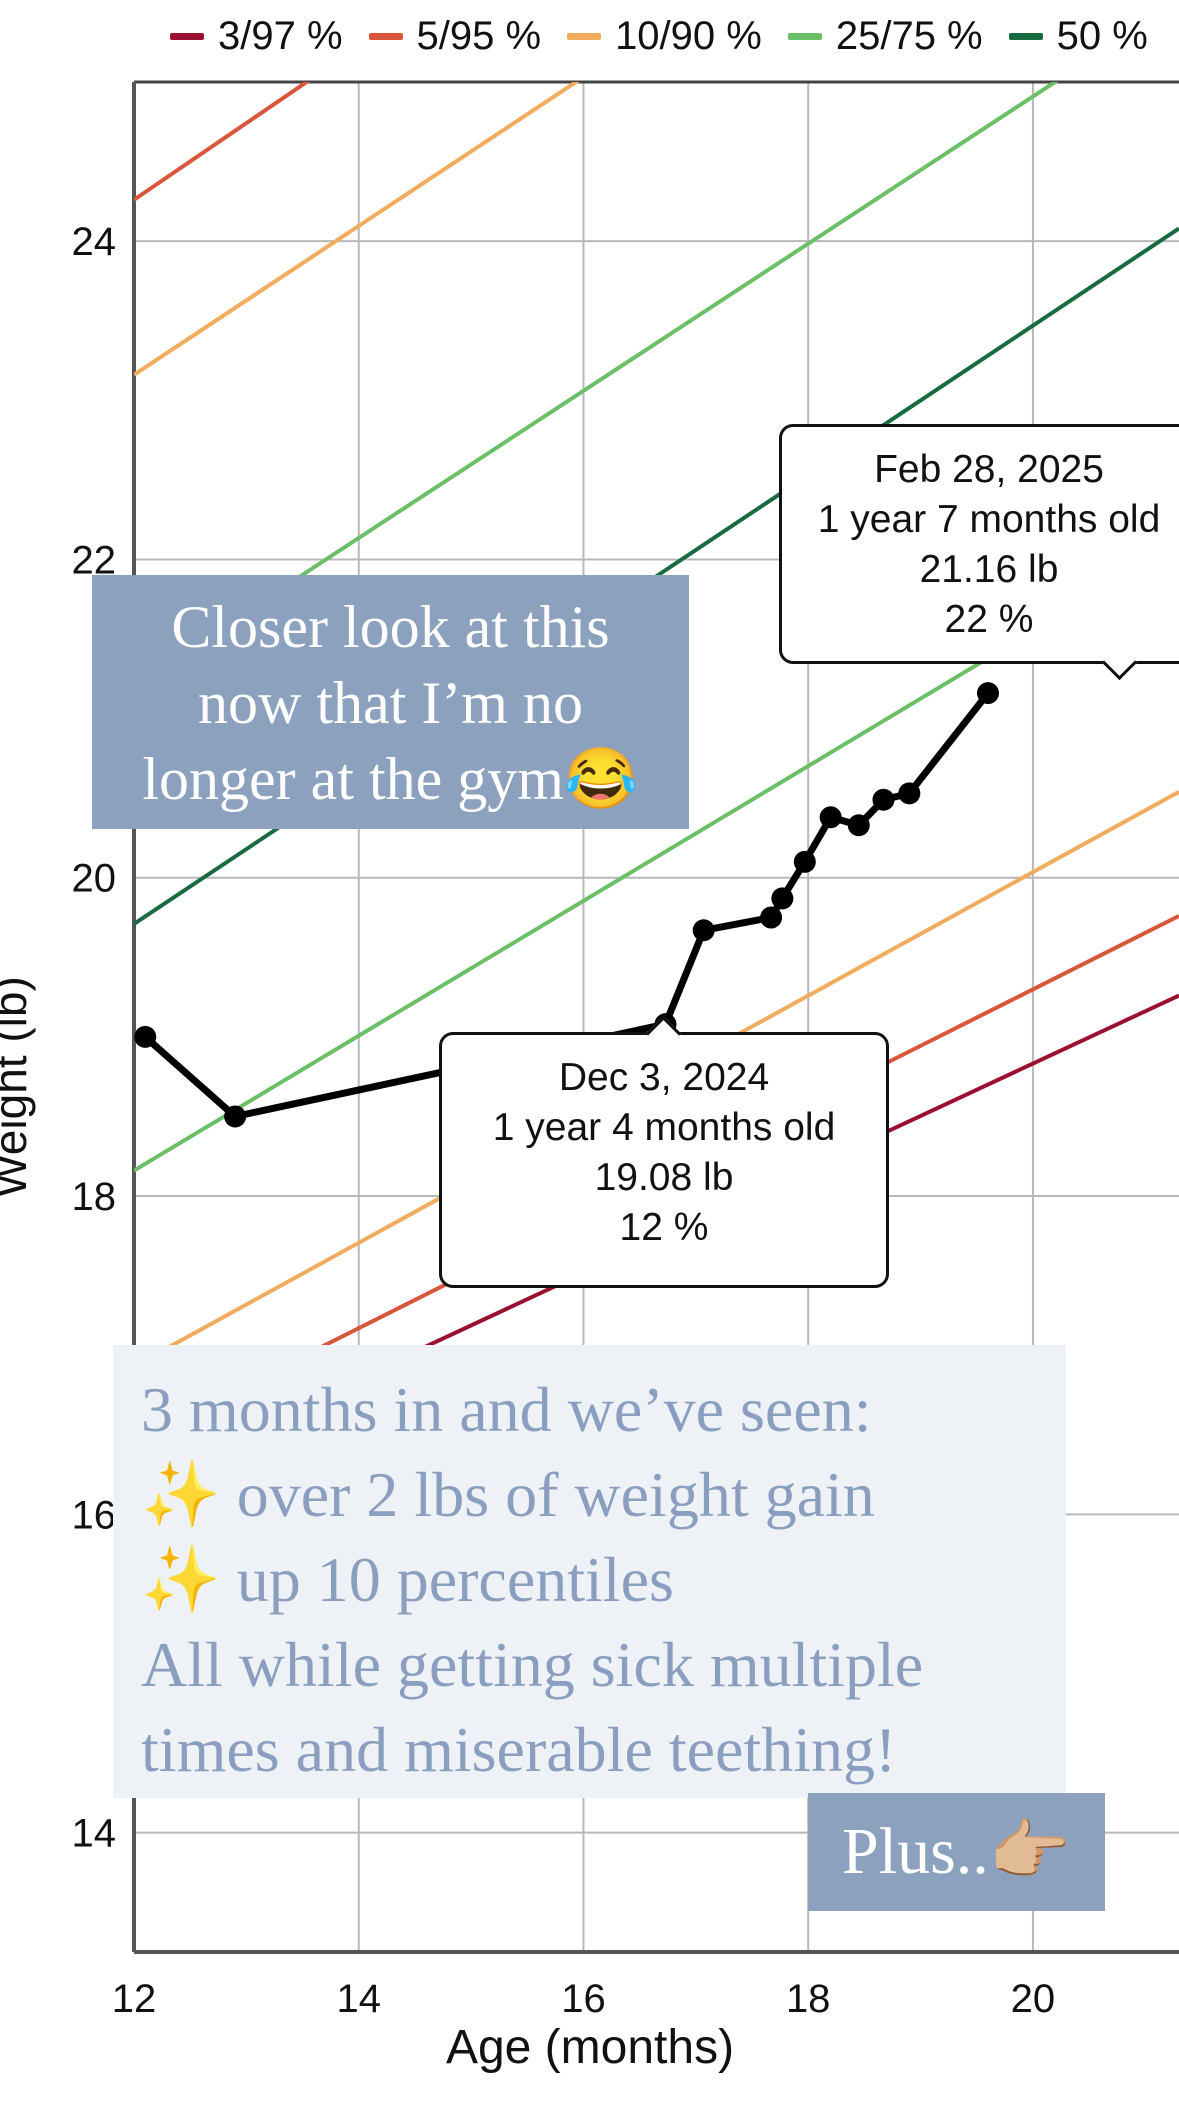  I want to click on legend-label-10-90: 10/90 %, so click(688, 36).